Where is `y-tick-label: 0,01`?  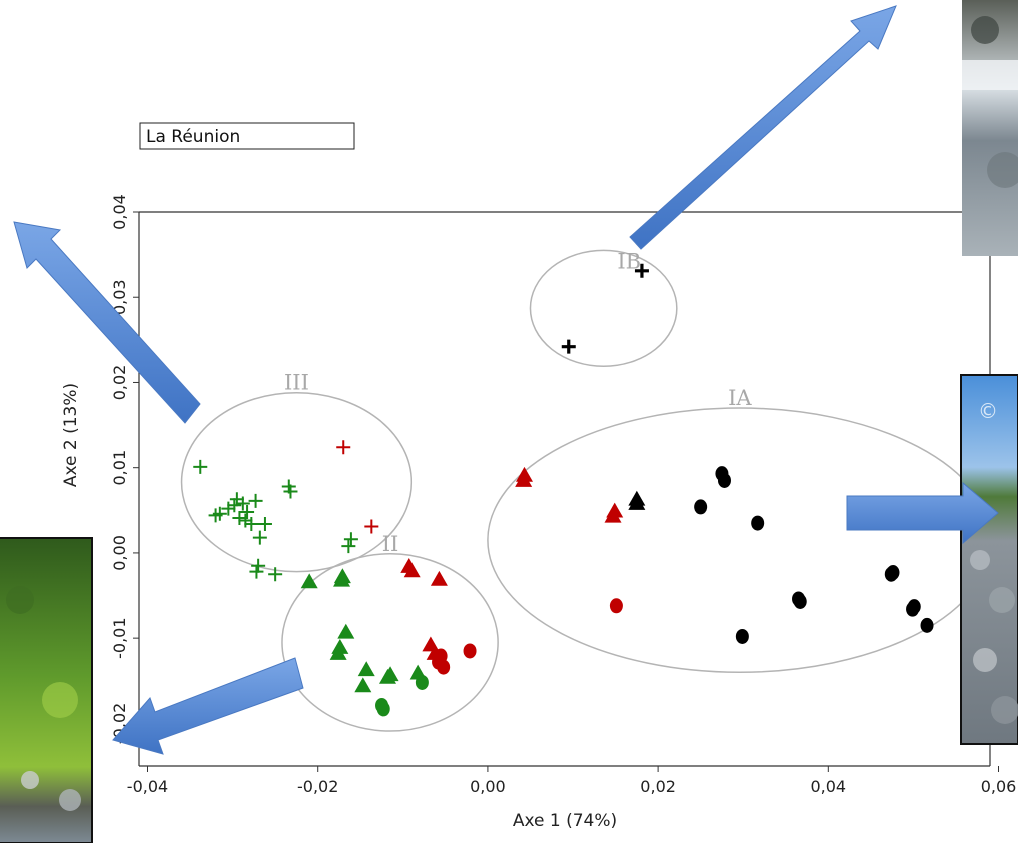
y-tick-label: 0,01 is located at coordinates (119, 468).